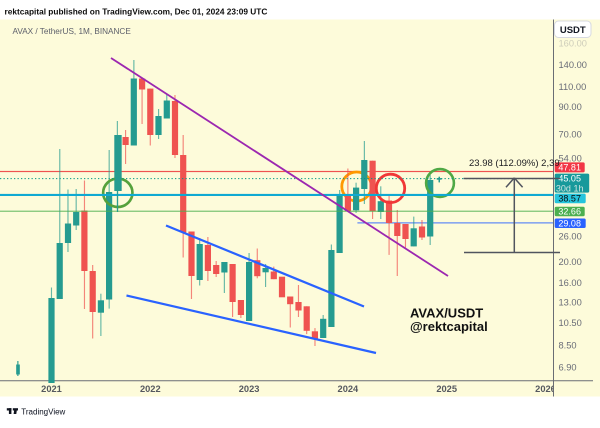  Describe the element at coordinates (573, 87) in the screenshot. I see `svg-text: 110.00` at that location.